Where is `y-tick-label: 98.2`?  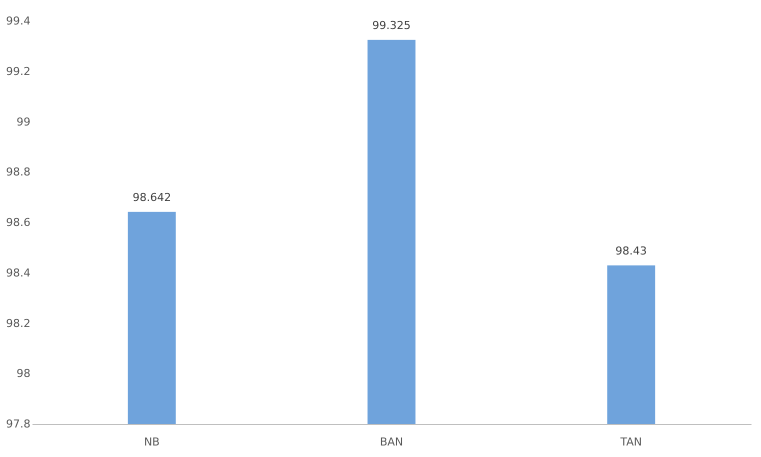
y-tick-label: 98.2 is located at coordinates (18, 323).